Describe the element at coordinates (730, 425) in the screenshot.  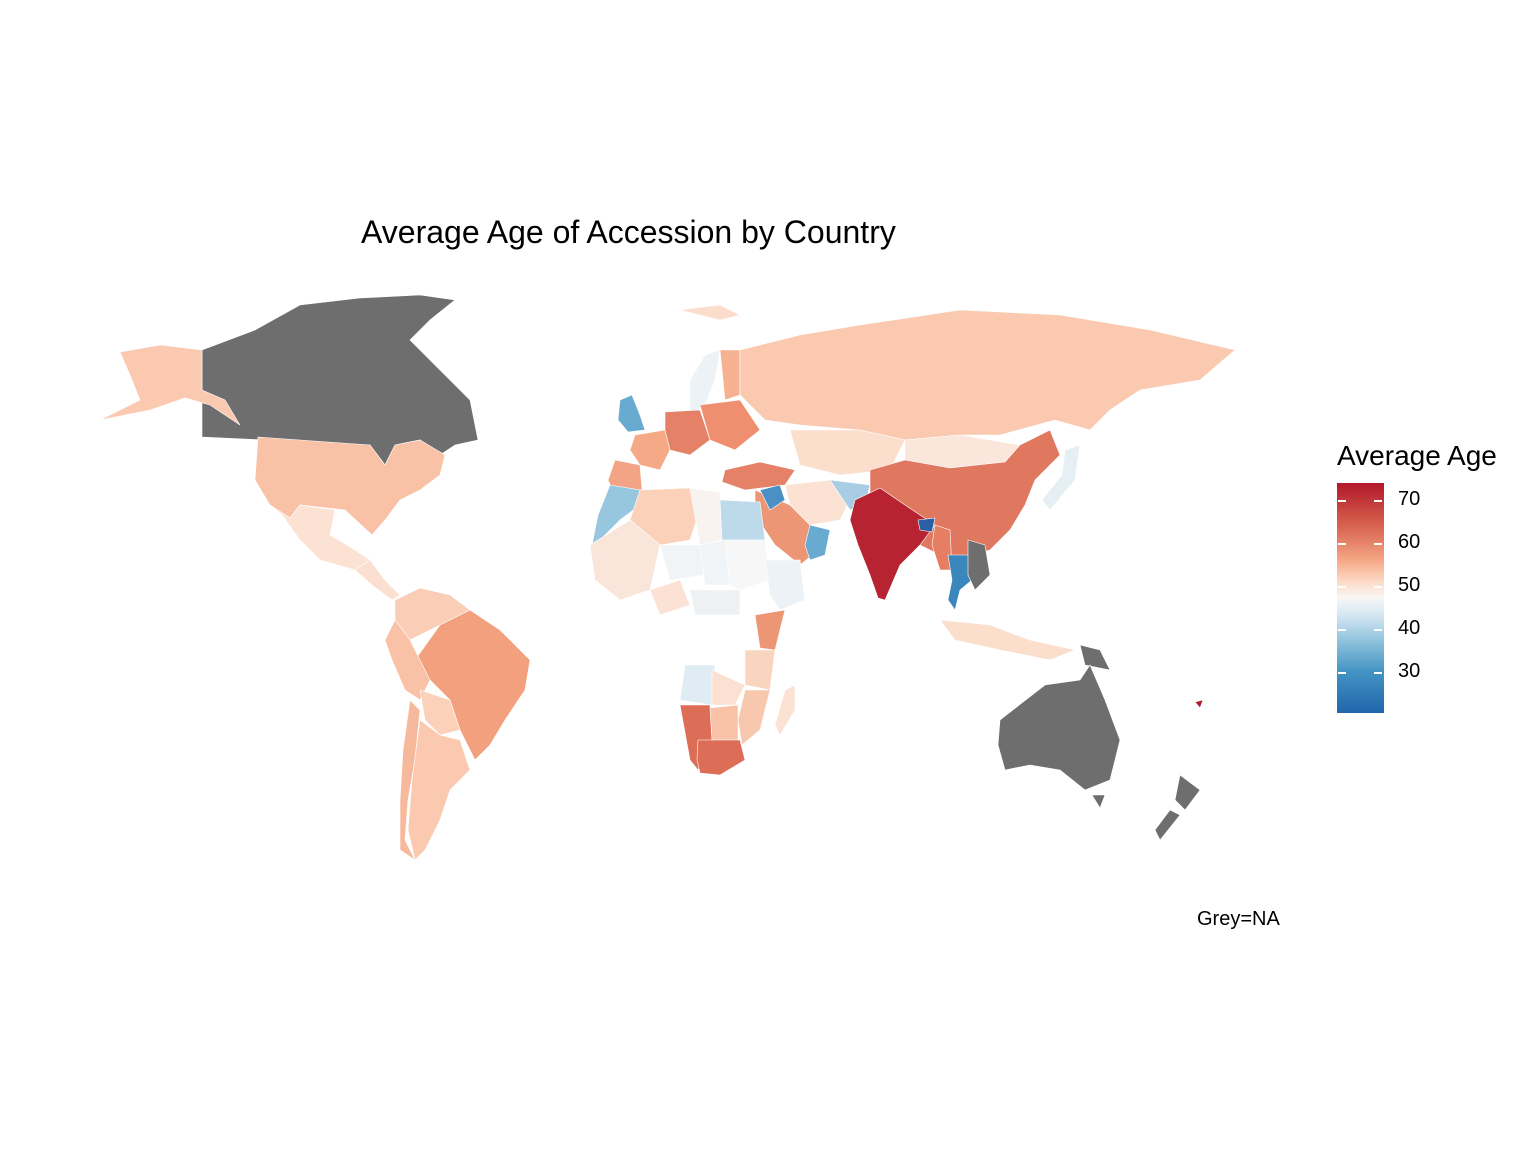
I see `region-easteurope` at that location.